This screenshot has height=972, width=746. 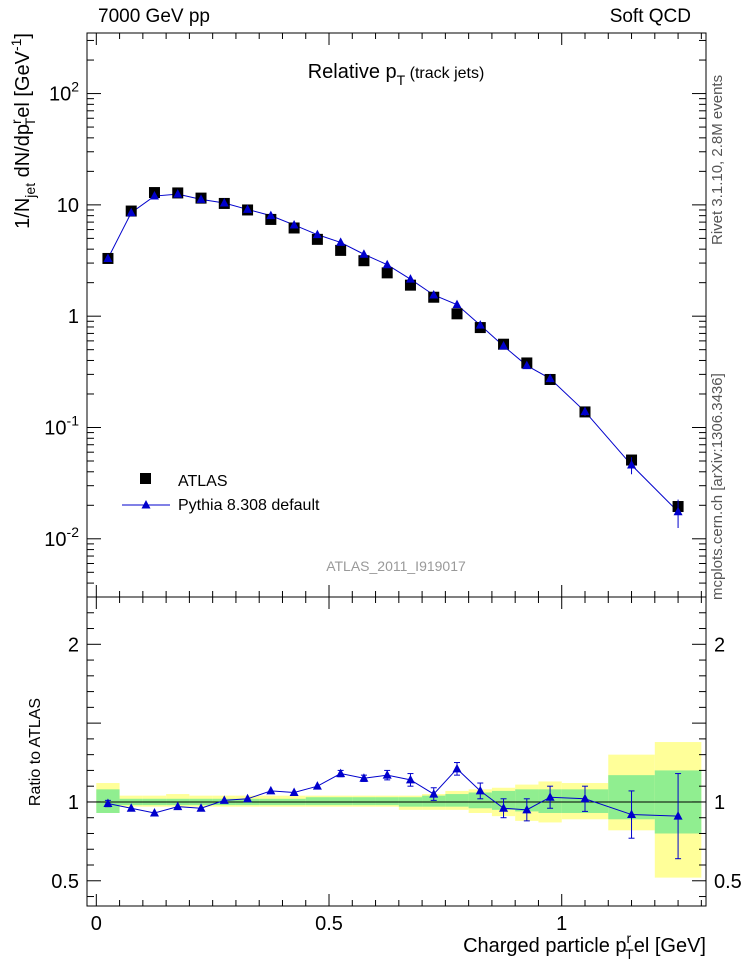 I want to click on ratio-y-tick-label: 2, so click(x=73, y=645).